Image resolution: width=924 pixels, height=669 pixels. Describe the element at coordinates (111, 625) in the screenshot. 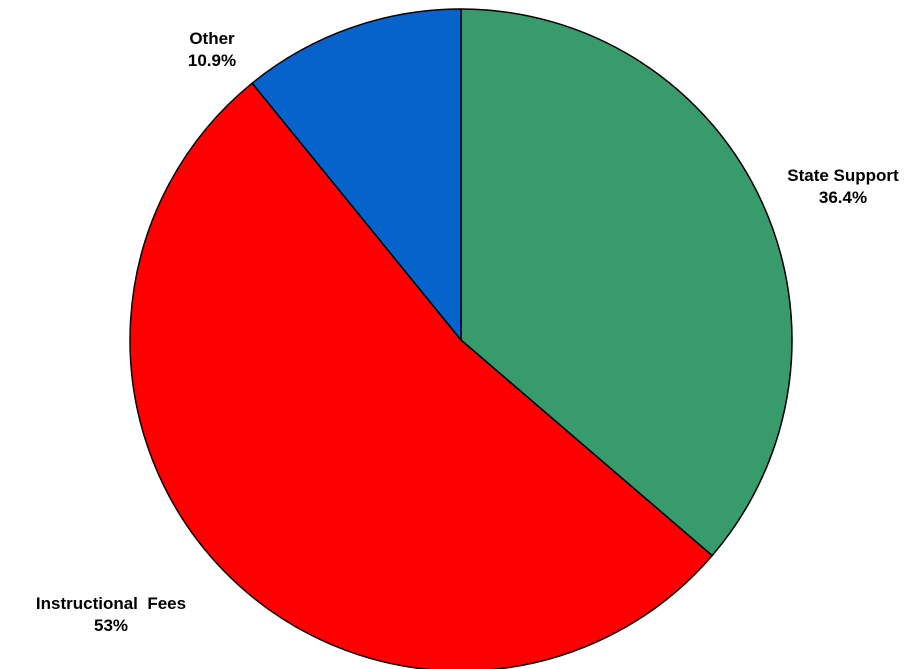

I see `slice-label-value: 53%` at that location.